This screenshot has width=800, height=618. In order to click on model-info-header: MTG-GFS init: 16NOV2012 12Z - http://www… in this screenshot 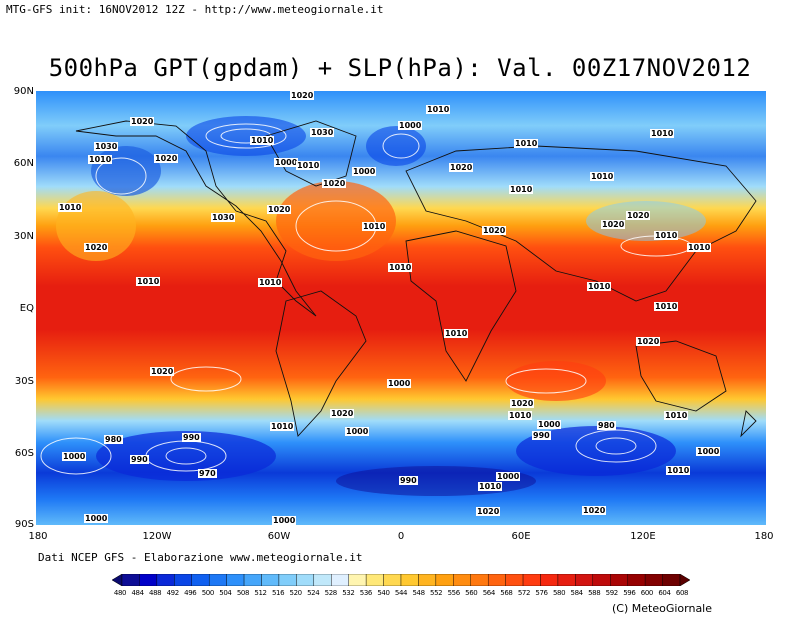, I will do `click(195, 9)`.